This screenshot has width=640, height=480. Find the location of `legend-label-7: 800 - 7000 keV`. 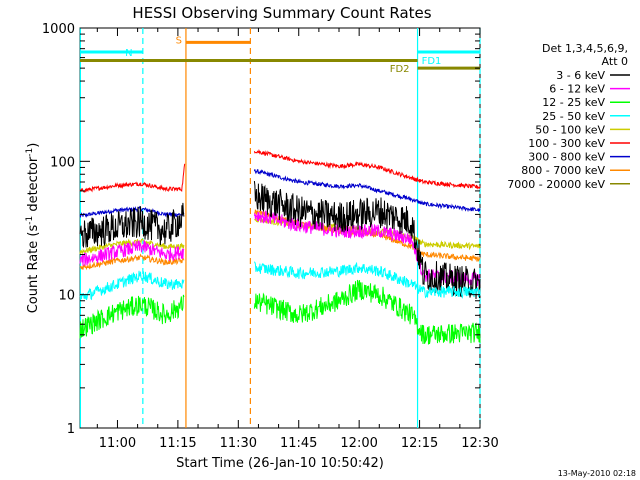

legend-label-7: 800 - 7000 keV is located at coordinates (563, 170).